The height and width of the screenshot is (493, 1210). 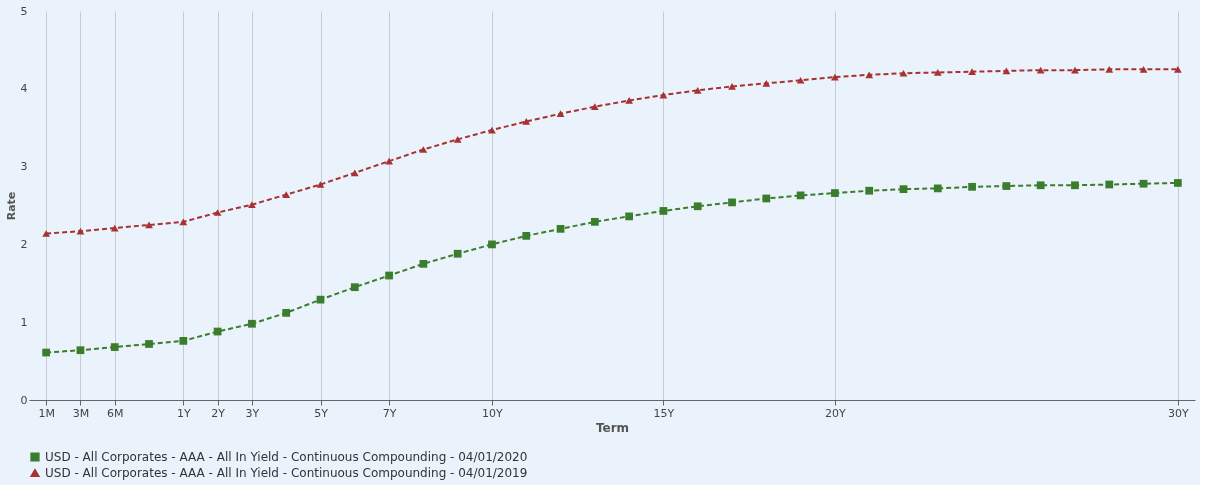 I want to click on legend-label: USD - All Corporates - AAA - All In Yield - Continuous Compounding - 04/01/2020, so click(x=286, y=457).